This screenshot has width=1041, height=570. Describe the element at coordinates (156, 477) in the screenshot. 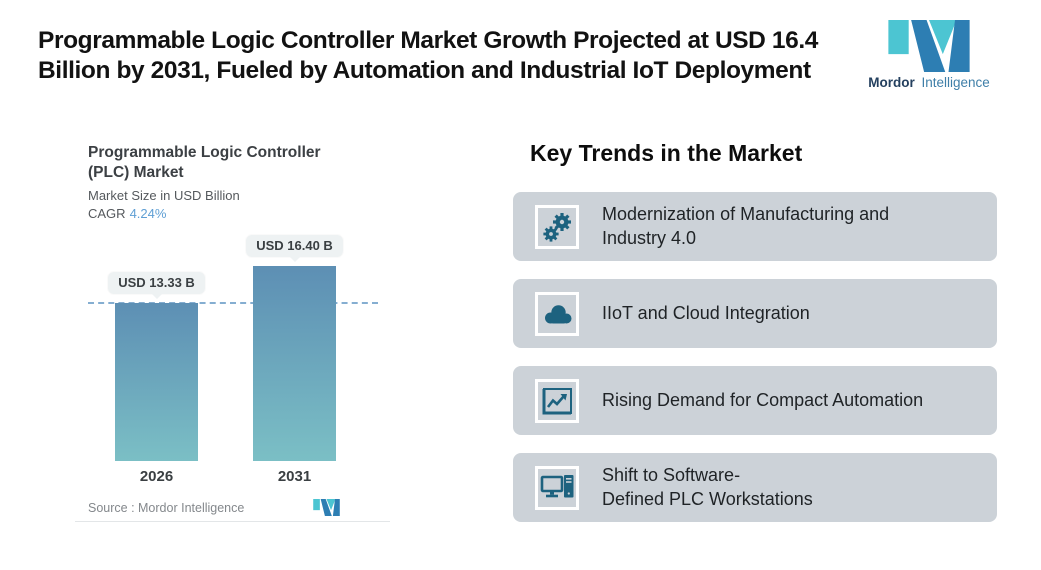

I see `x-label-2026: 2026` at that location.